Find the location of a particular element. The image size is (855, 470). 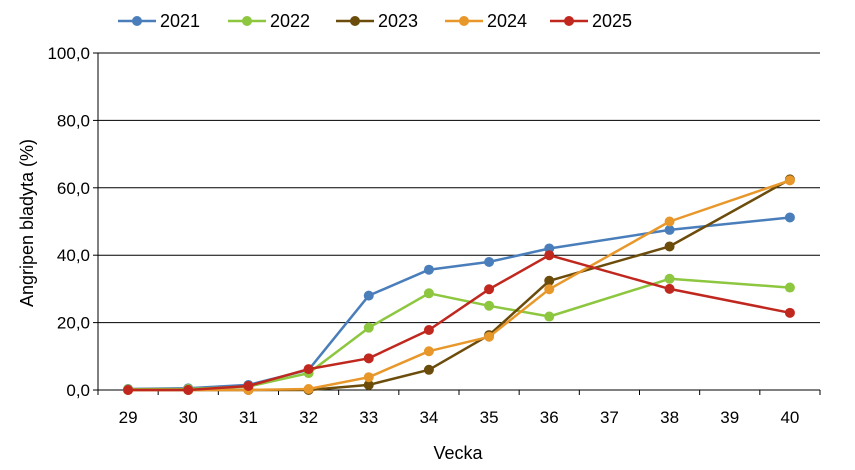

legend: 2021 2022 2023 2024 2025 is located at coordinates (375, 21).